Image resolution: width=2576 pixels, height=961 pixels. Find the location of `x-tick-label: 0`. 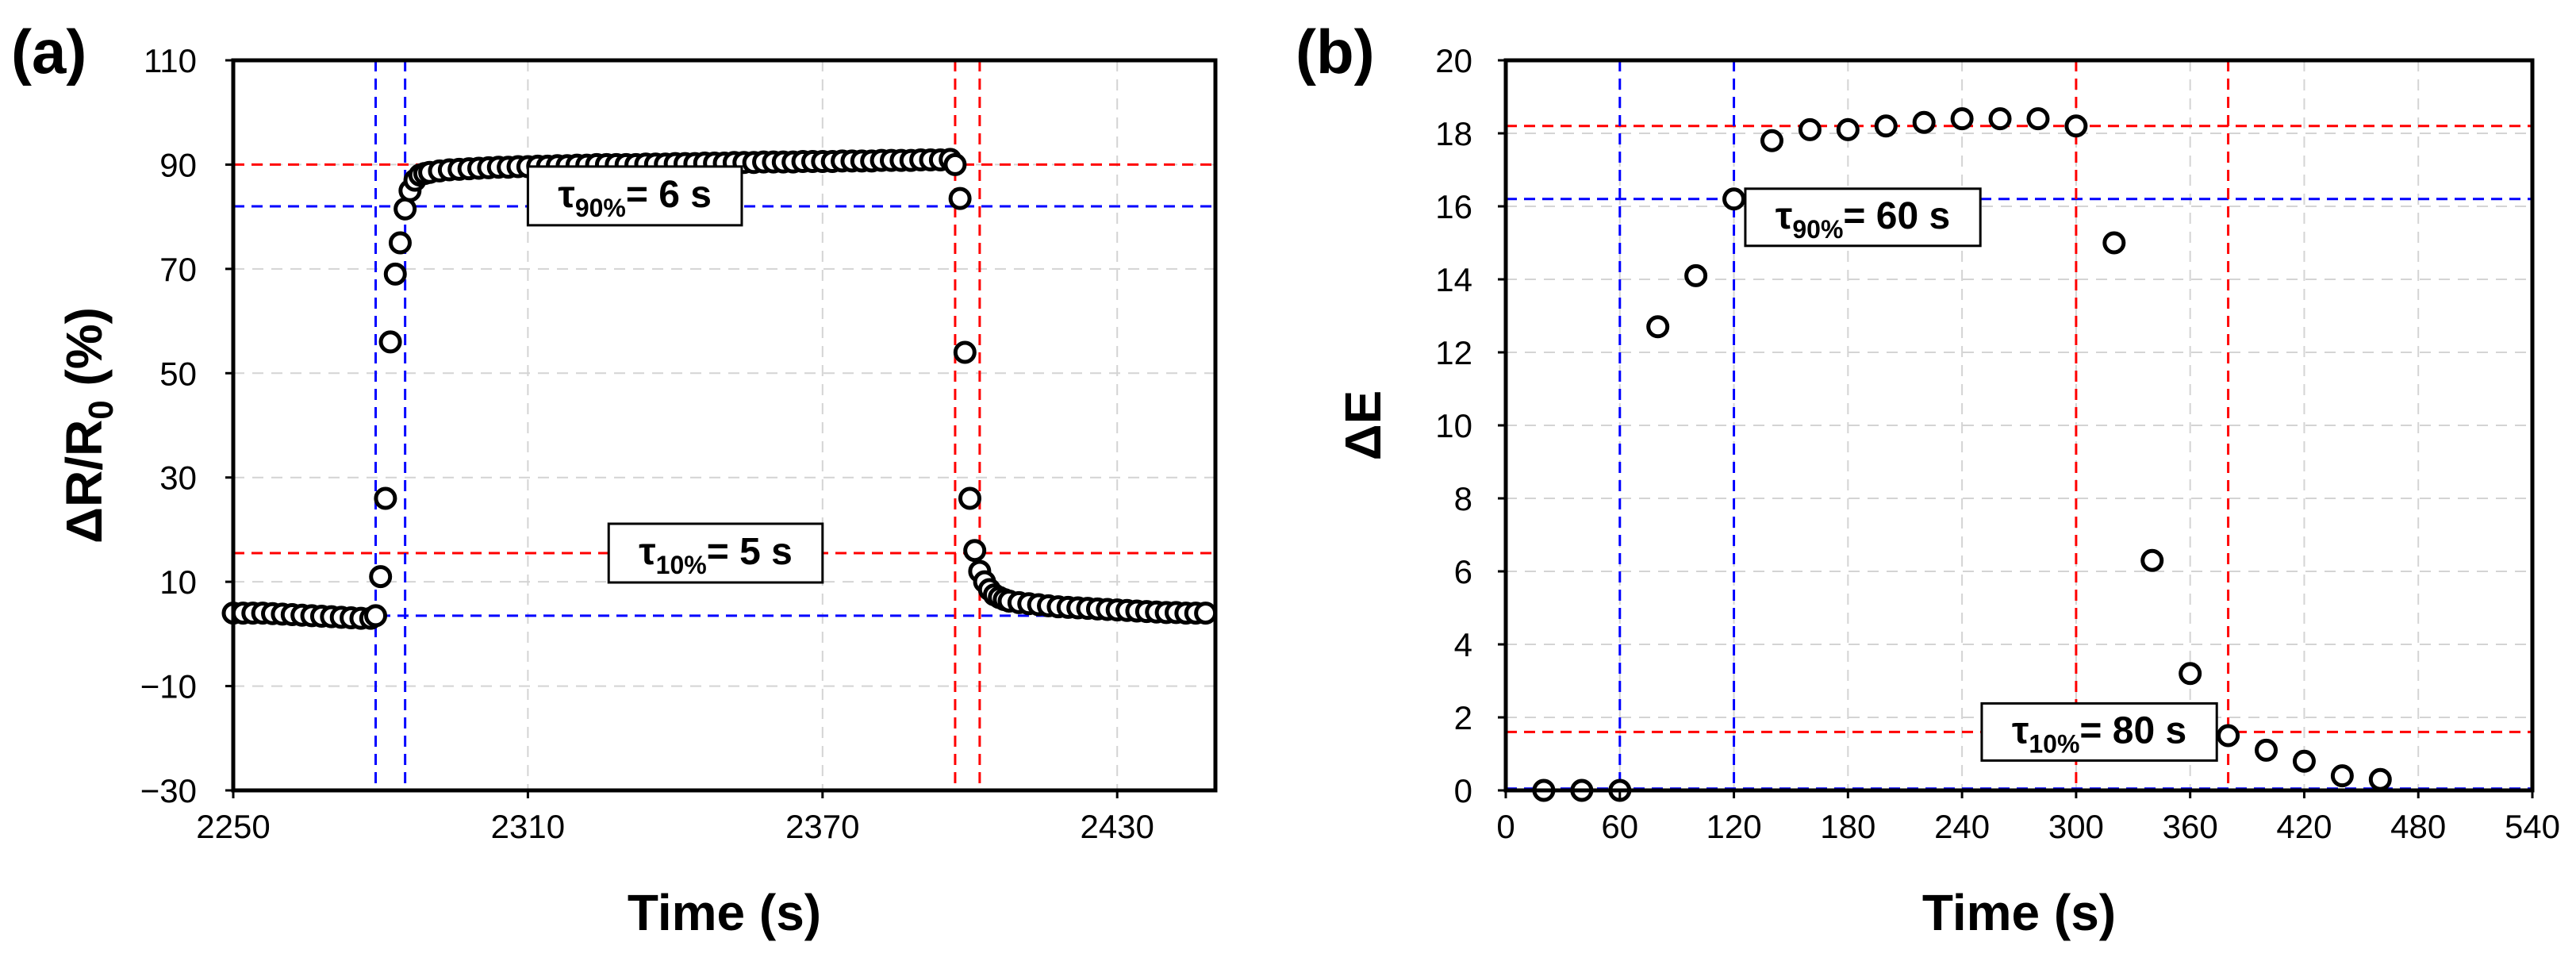

x-tick-label: 0 is located at coordinates (1505, 827).